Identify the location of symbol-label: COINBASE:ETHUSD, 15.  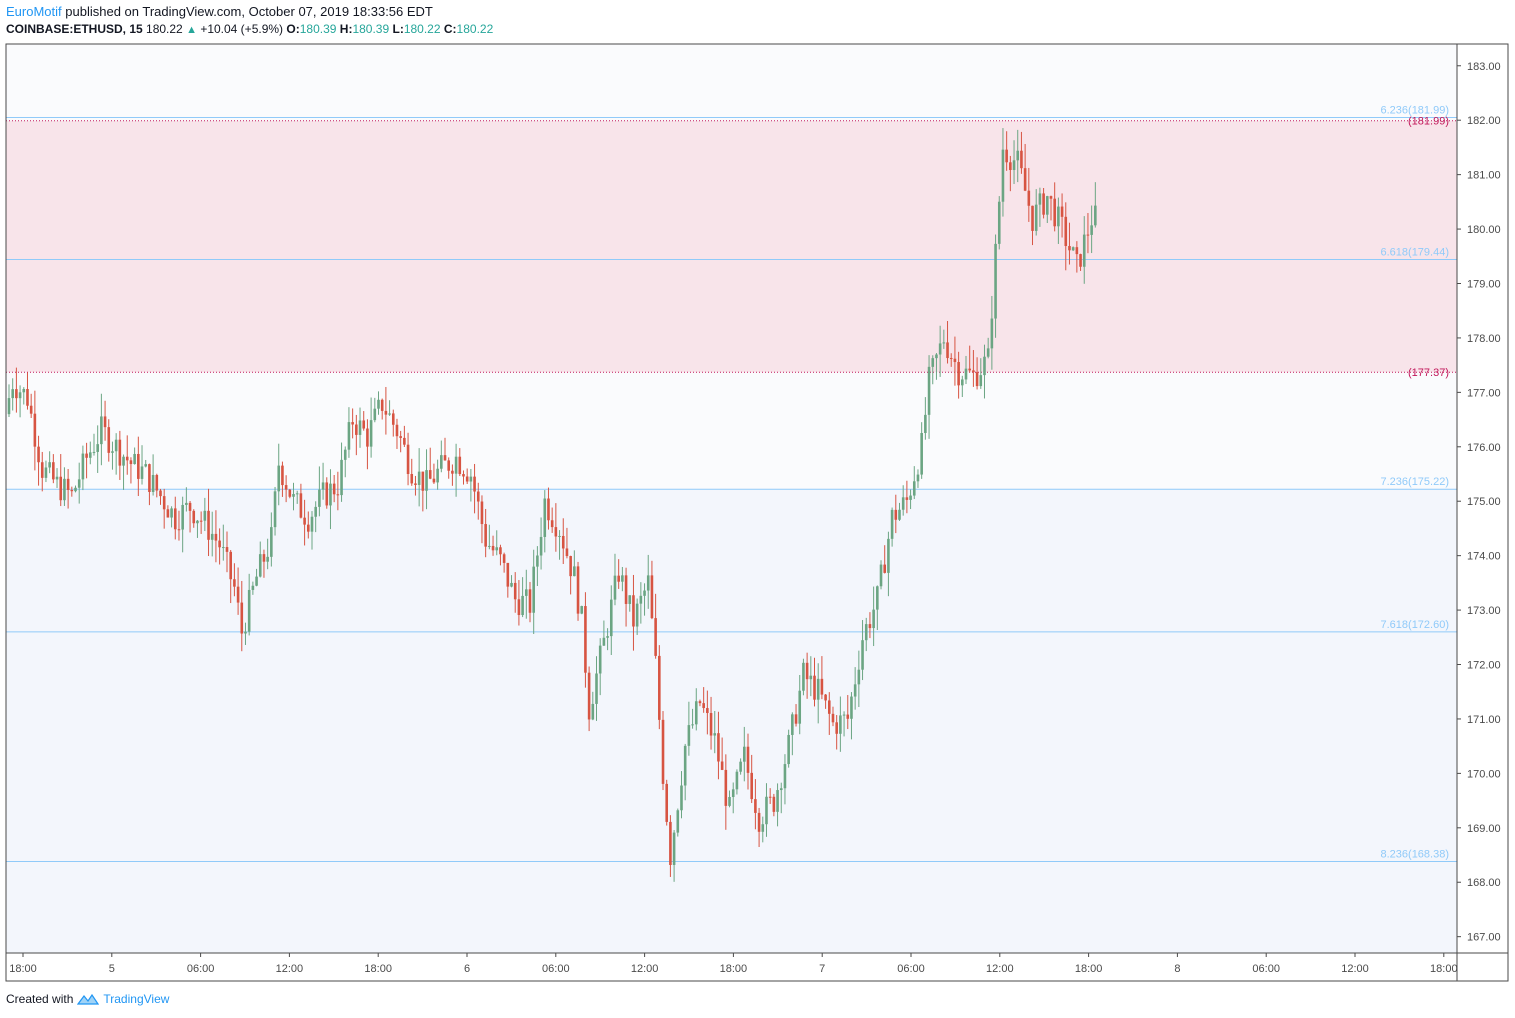
(74, 29).